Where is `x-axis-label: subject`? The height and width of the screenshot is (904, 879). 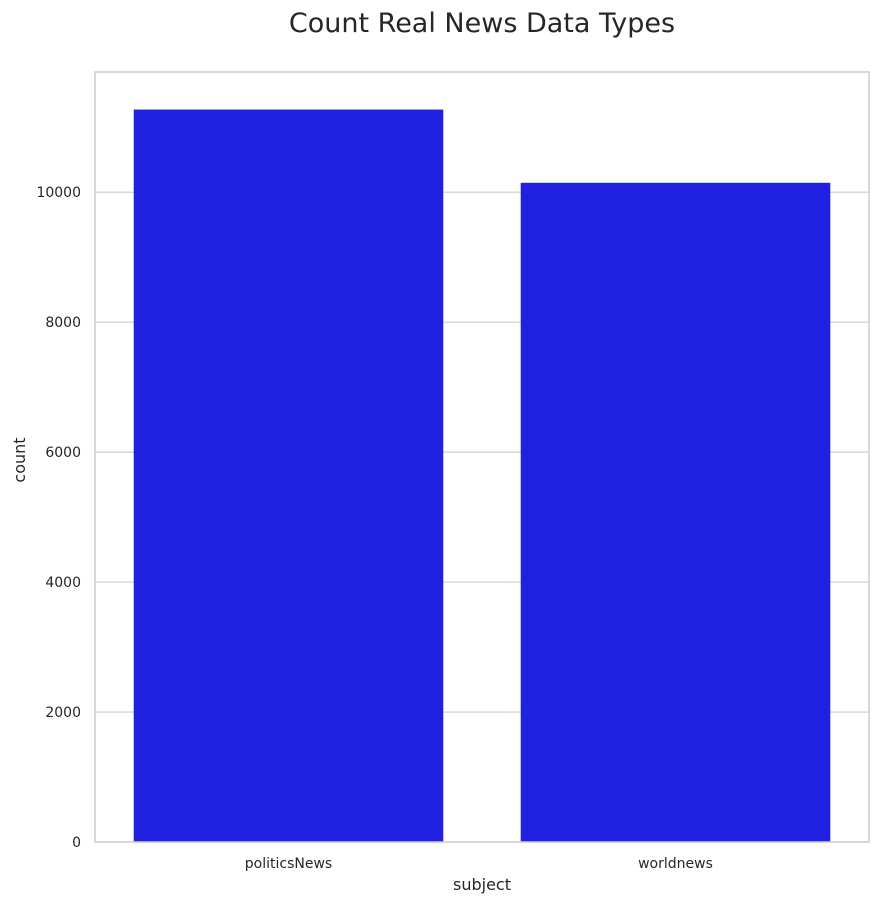 x-axis-label: subject is located at coordinates (482, 884).